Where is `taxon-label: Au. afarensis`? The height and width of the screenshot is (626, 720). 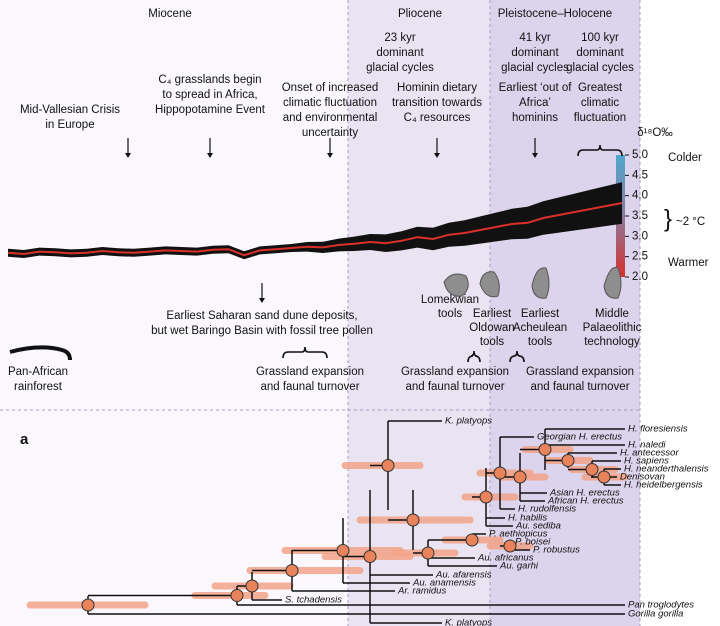
taxon-label: Au. afarensis is located at coordinates (463, 575).